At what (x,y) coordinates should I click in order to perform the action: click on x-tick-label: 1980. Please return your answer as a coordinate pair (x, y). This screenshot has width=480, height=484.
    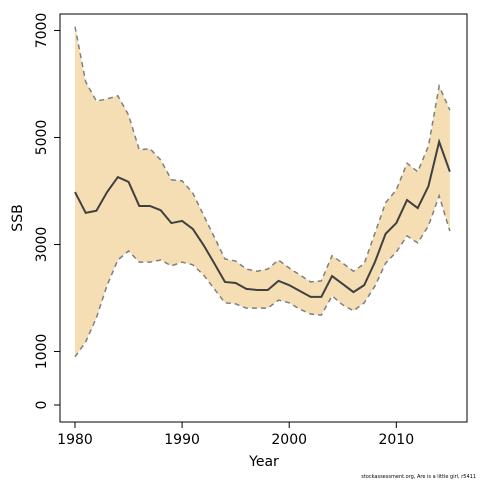
    Looking at the image, I should click on (75, 440).